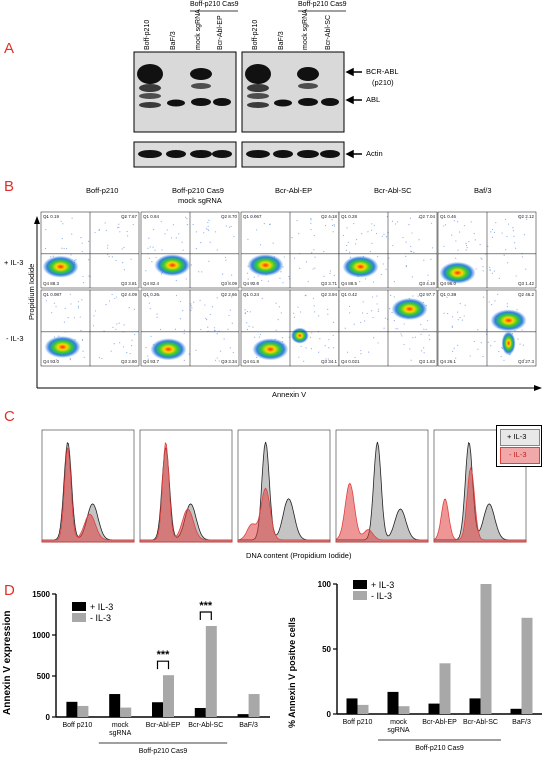  I want to click on legend-swatch, so click(360, 595).